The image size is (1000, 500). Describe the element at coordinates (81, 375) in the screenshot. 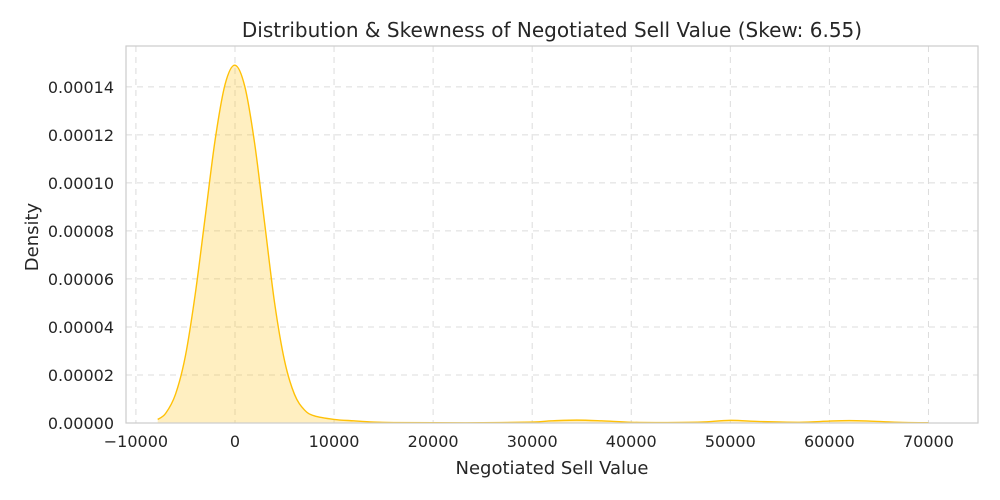

I see `y-tick-label: 0.00002` at that location.